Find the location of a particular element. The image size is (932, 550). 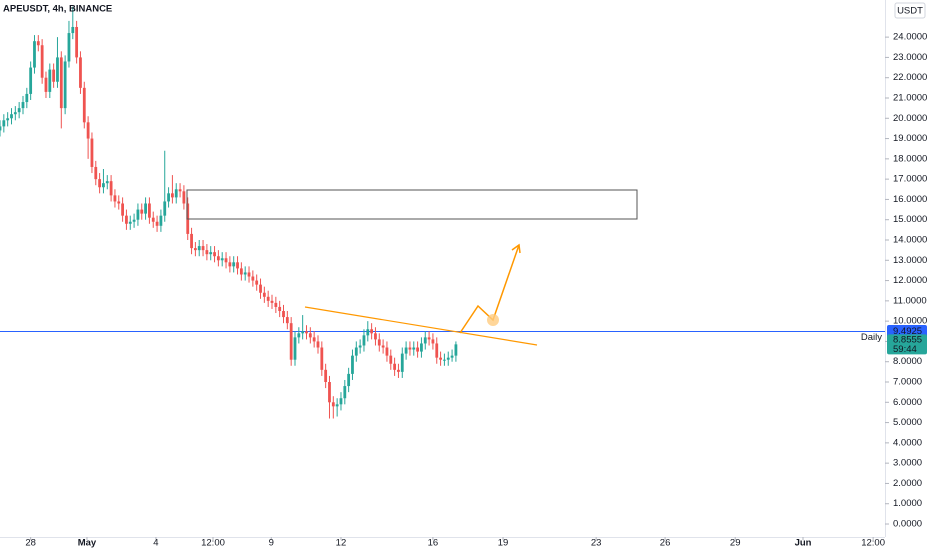

y-tick-label: 4.0000 is located at coordinates (907, 442).